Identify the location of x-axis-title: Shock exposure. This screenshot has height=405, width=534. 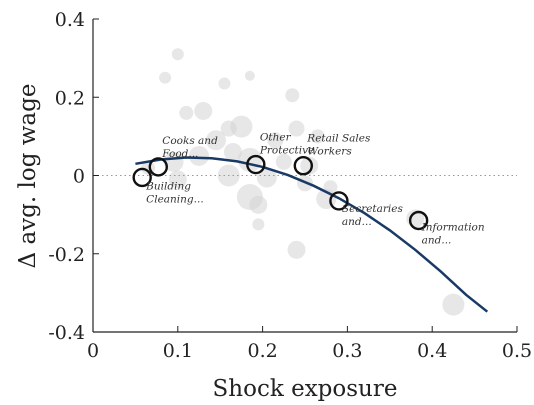
(305, 389).